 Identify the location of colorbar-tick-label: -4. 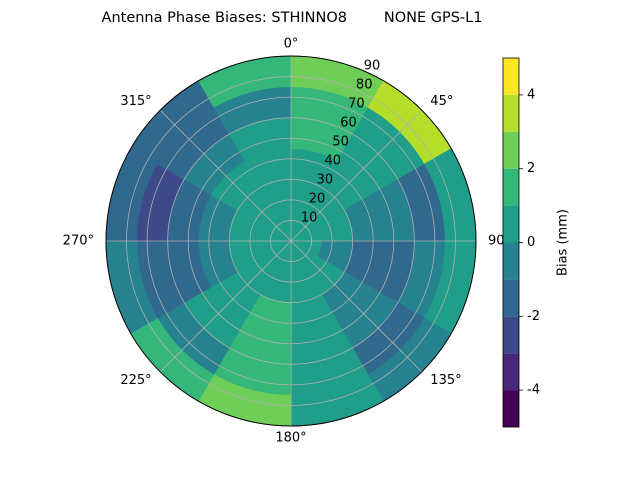
(533, 390).